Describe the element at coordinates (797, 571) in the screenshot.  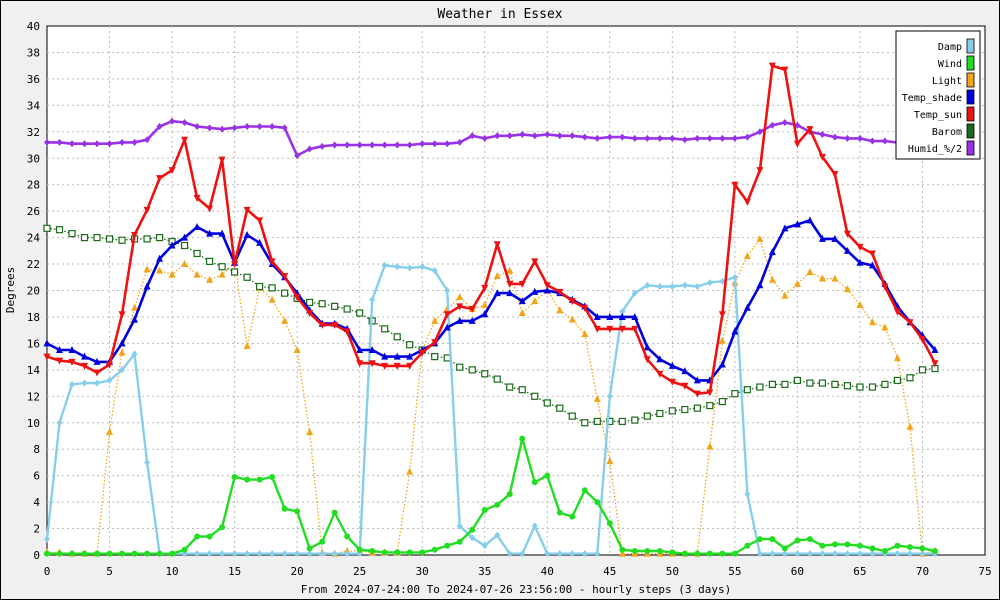
I see `x-tick-label: 60` at that location.